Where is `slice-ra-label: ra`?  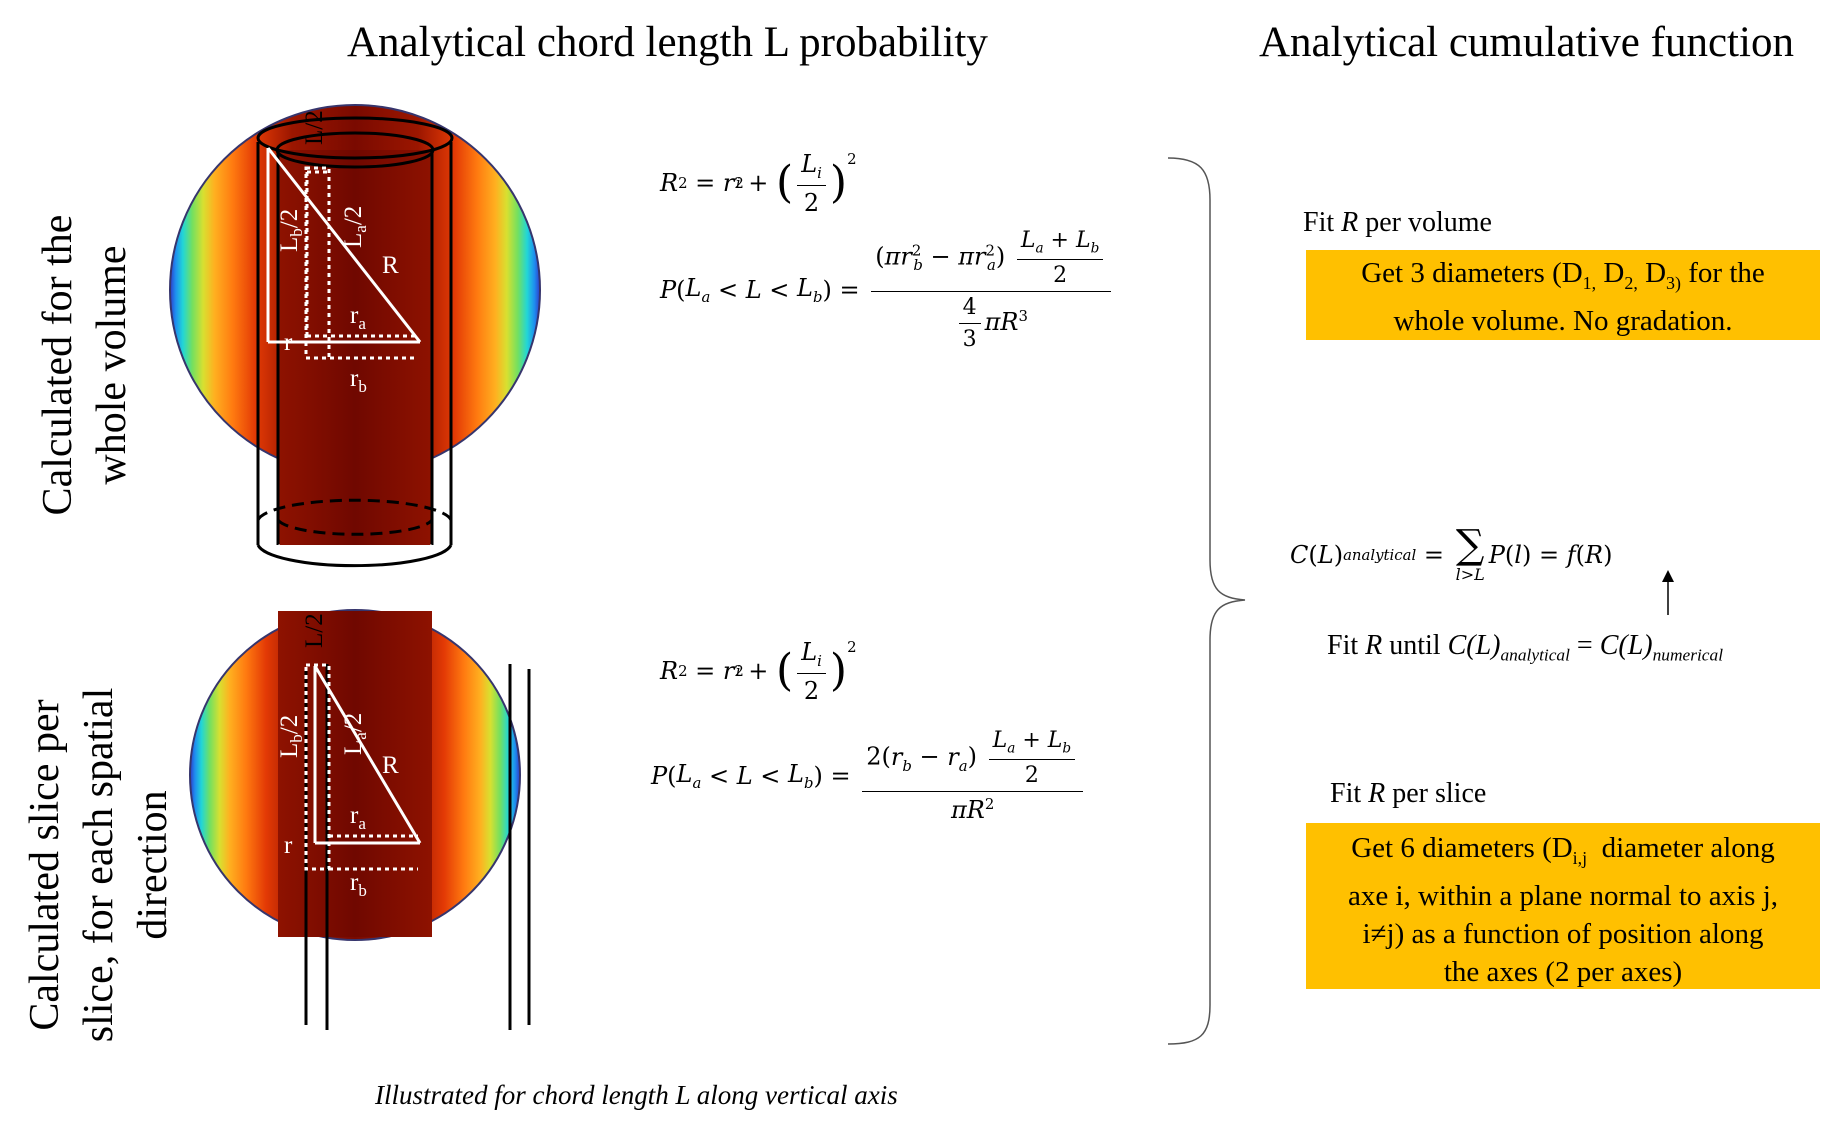 slice-ra-label: ra is located at coordinates (358, 817).